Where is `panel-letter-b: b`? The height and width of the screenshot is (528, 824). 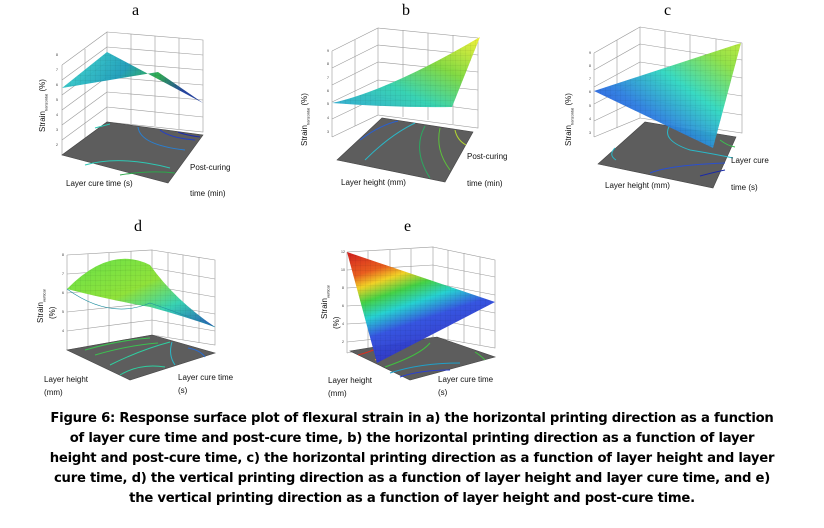 panel-letter-b: b is located at coordinates (406, 10).